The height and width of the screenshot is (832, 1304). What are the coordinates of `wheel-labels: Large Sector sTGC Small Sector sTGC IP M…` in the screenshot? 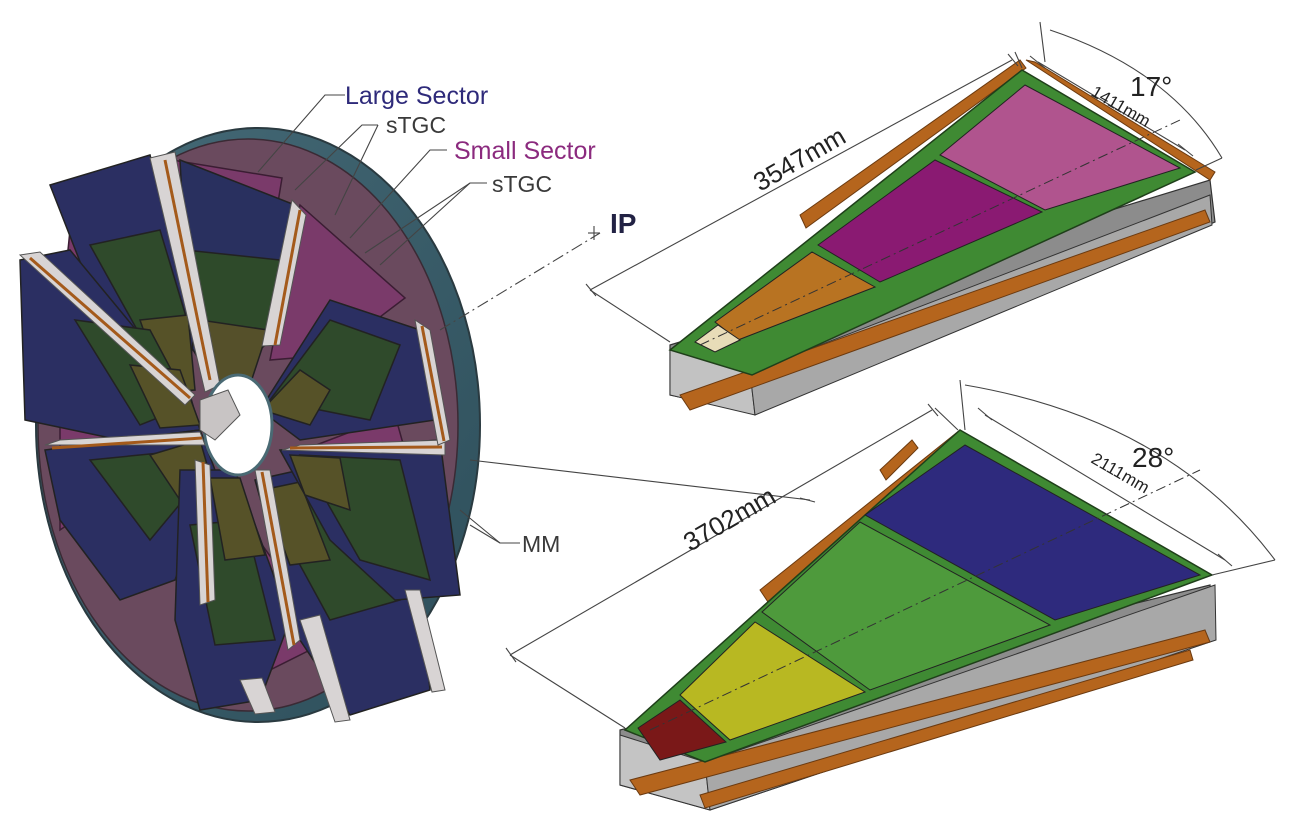 It's located at (490, 319).